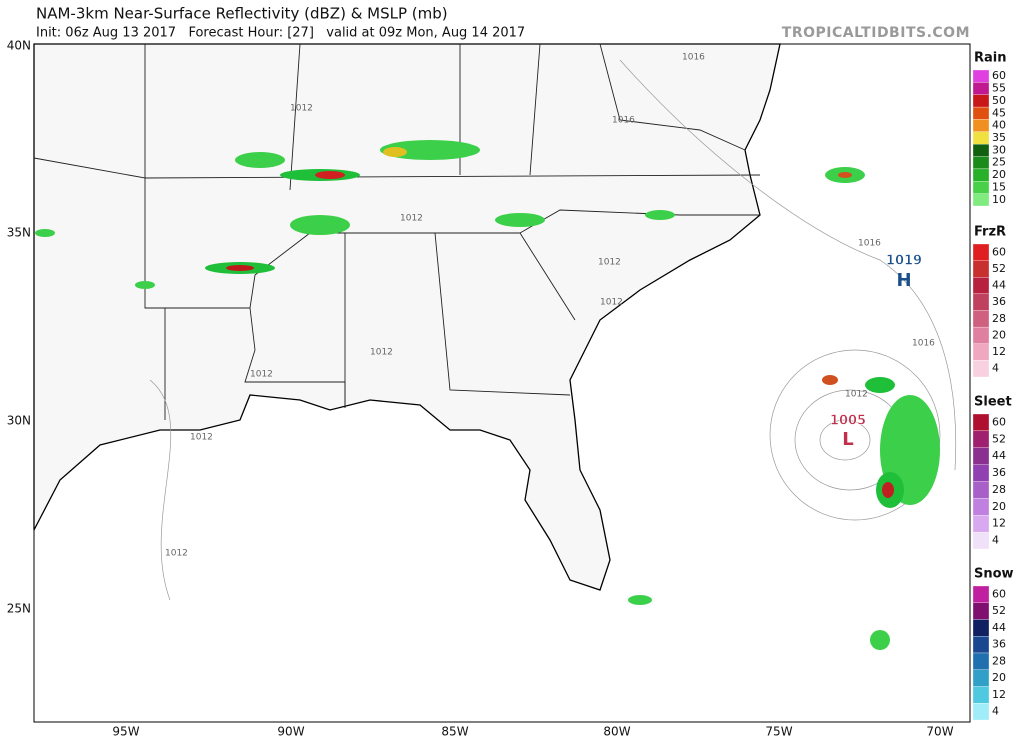  What do you see at coordinates (290, 732) in the screenshot?
I see `longitude-label: 90W` at bounding box center [290, 732].